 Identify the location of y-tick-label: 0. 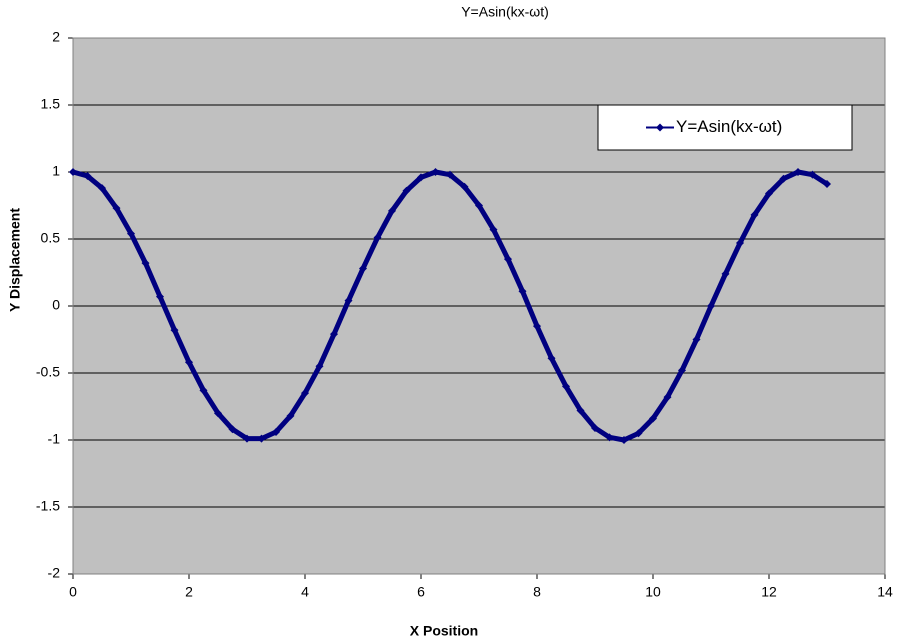
(56, 305).